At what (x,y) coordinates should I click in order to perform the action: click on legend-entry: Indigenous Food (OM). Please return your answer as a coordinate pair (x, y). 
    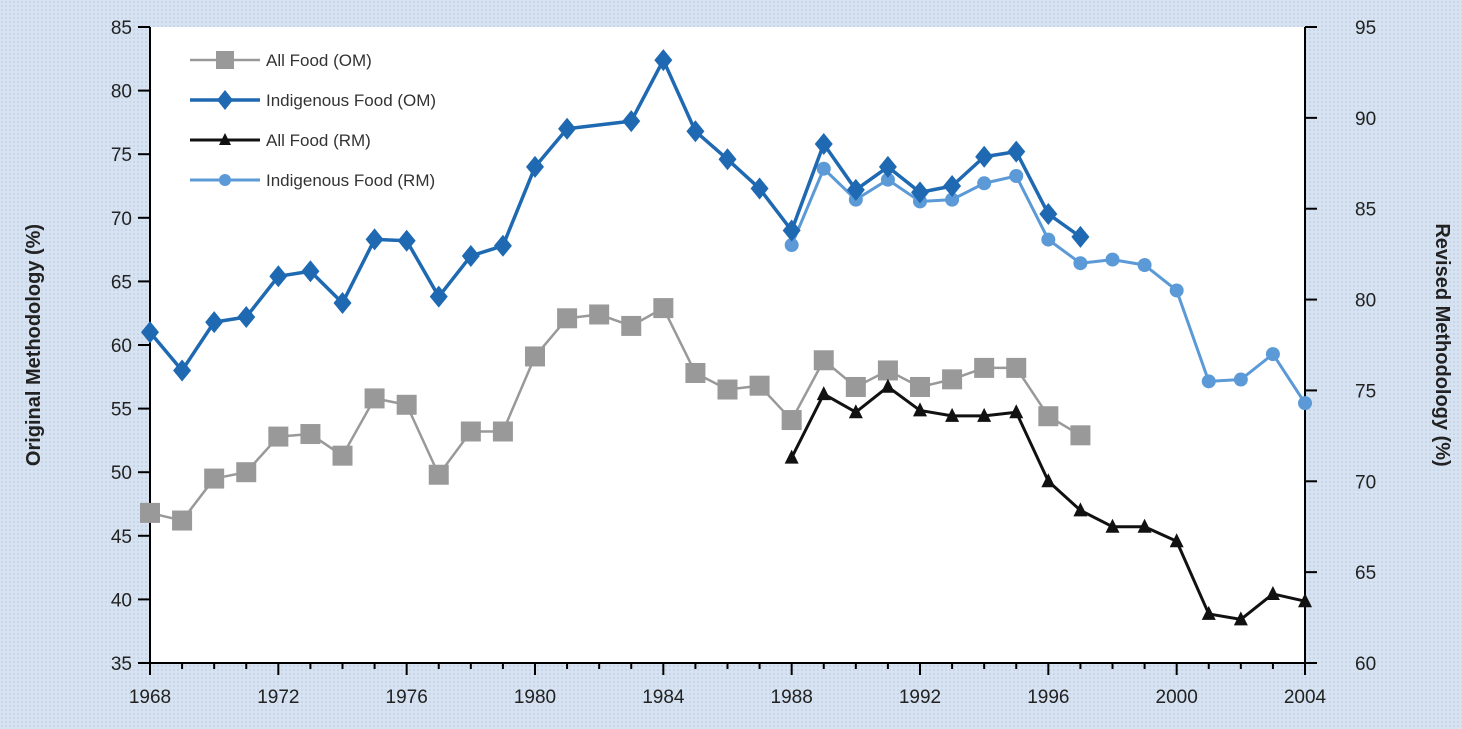
    Looking at the image, I should click on (313, 100).